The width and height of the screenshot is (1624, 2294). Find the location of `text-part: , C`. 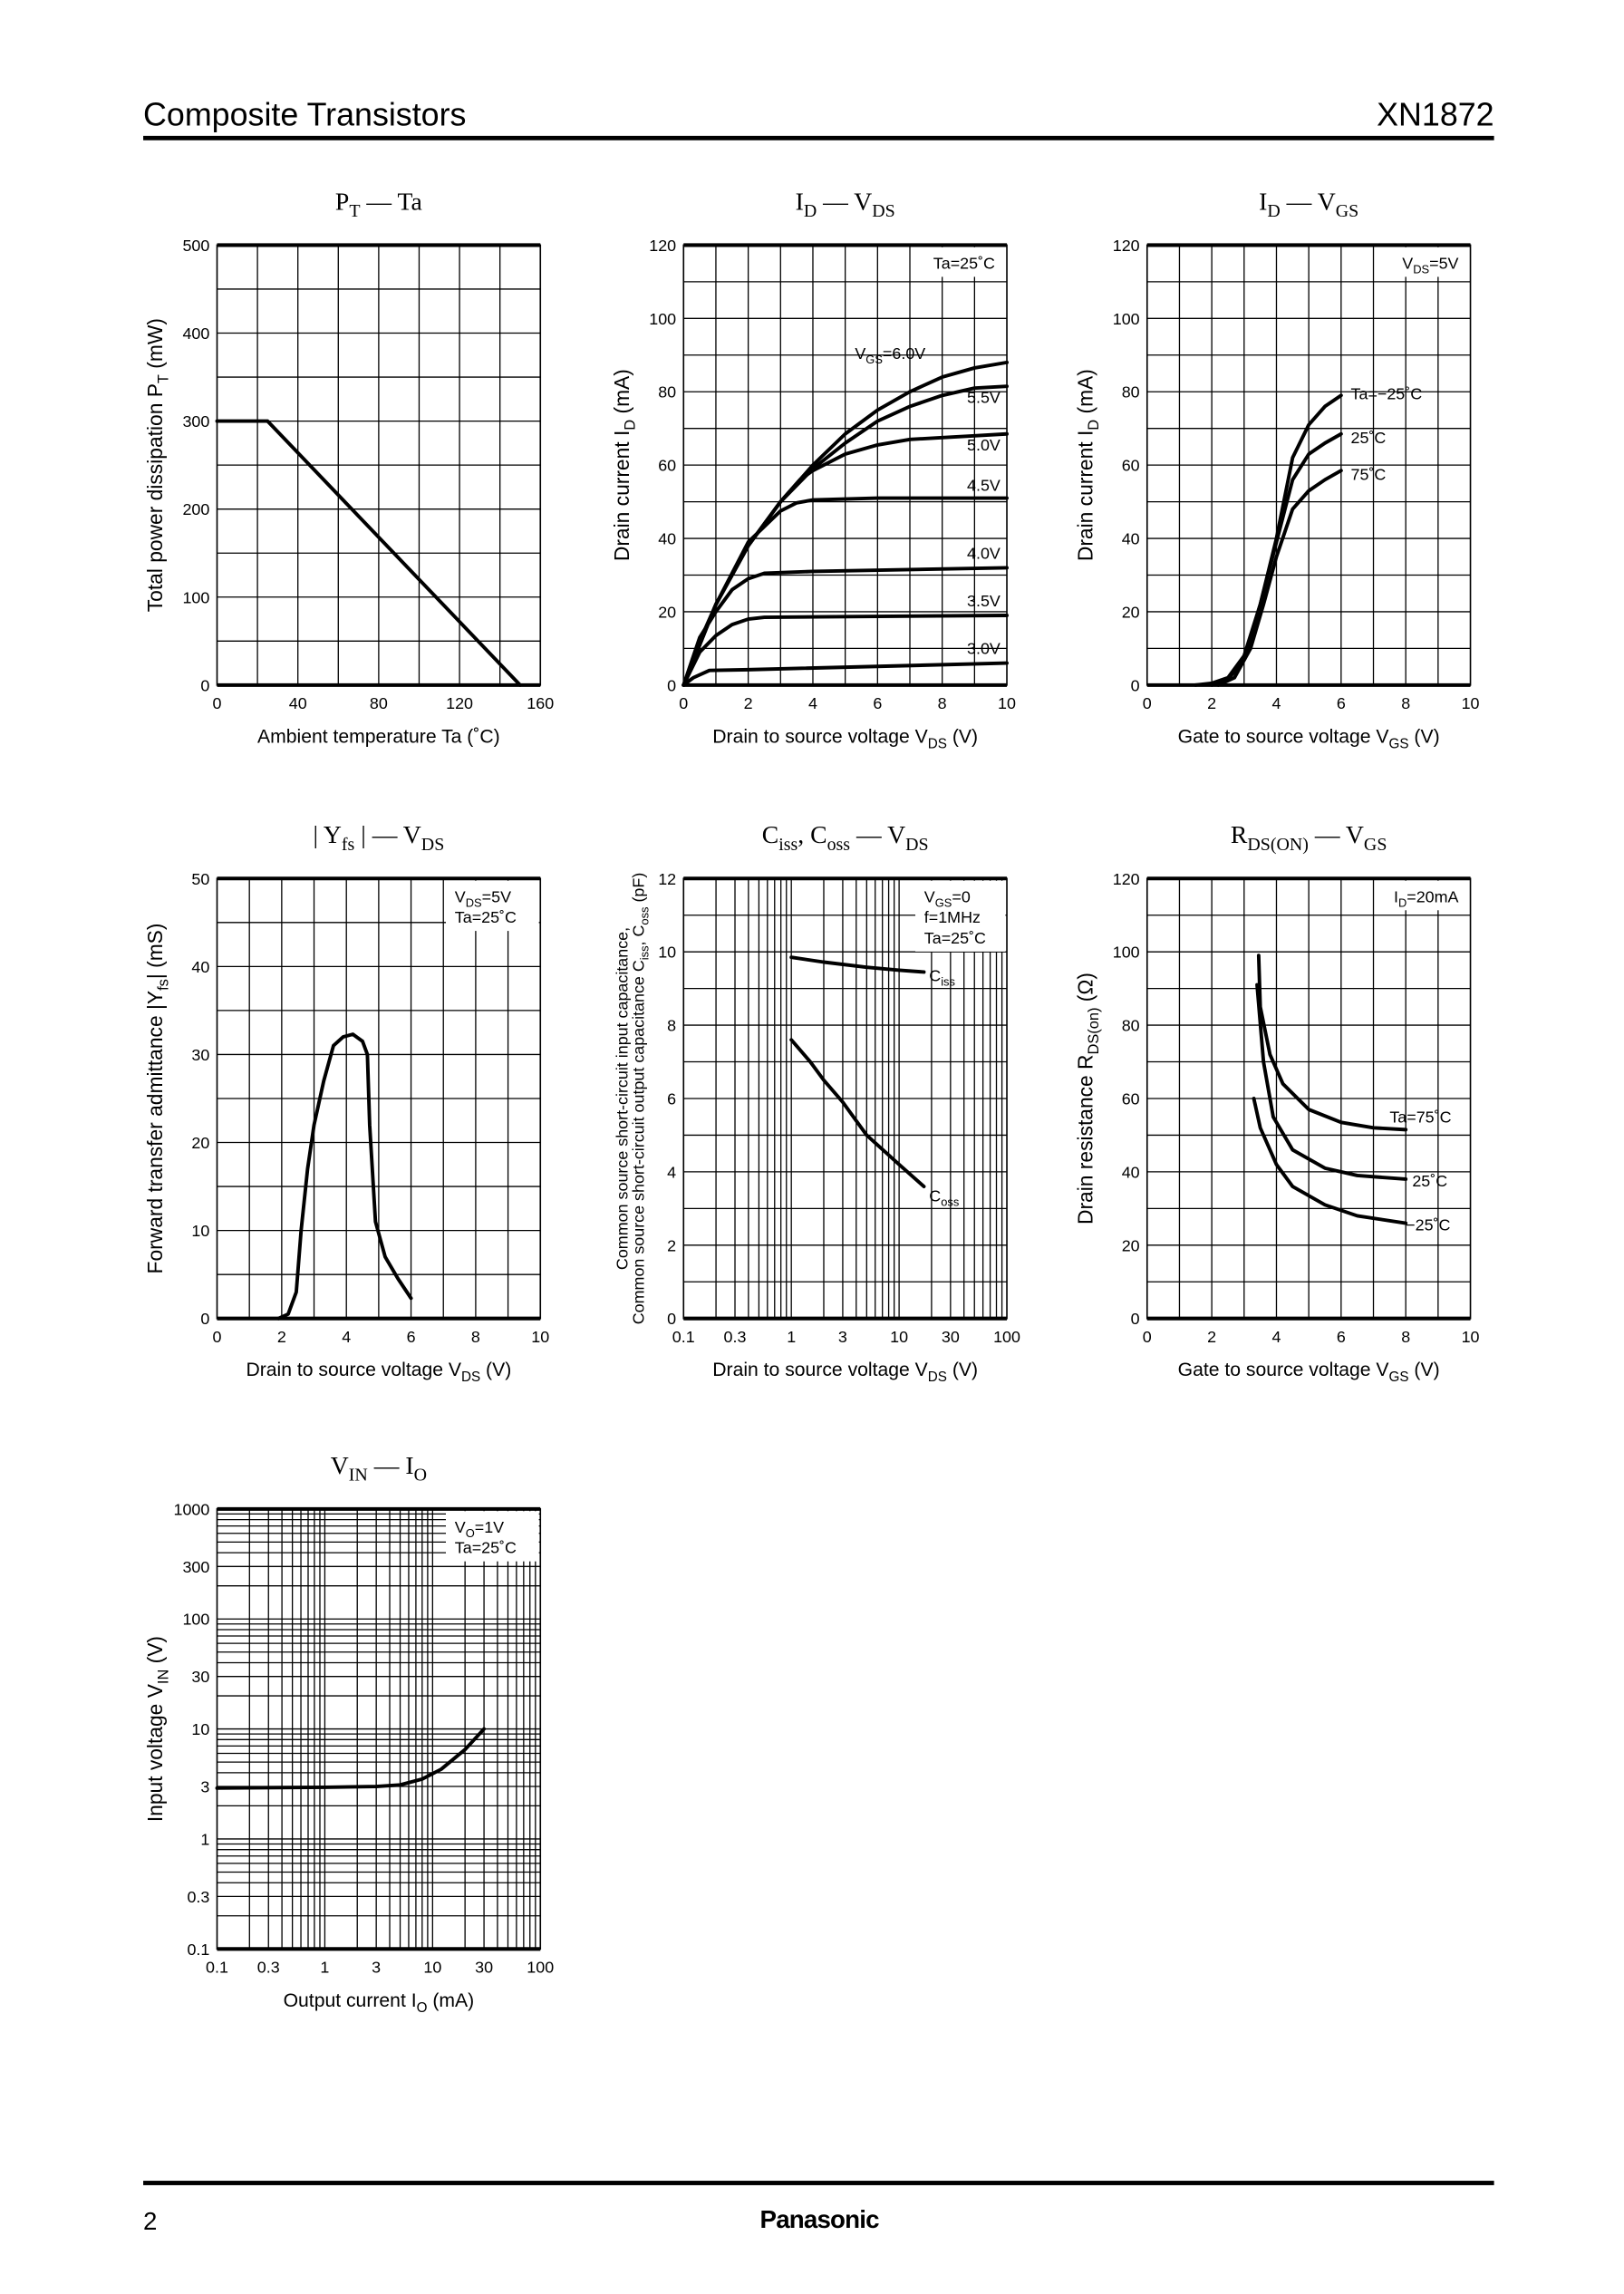

text-part: , C is located at coordinates (638, 934).